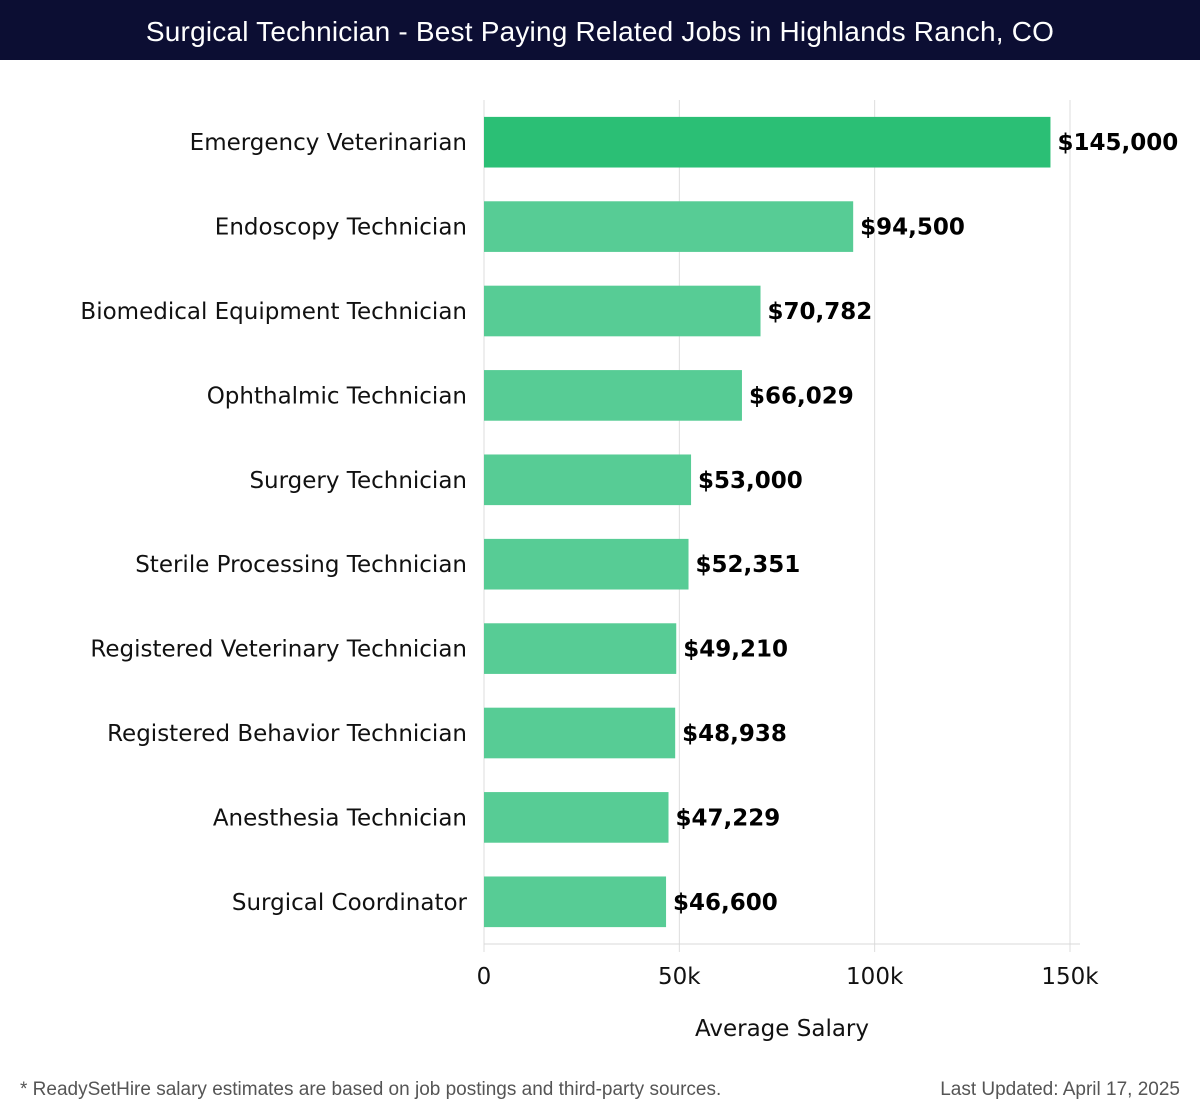  What do you see at coordinates (1070, 977) in the screenshot?
I see `x-tick-label: 150k` at bounding box center [1070, 977].